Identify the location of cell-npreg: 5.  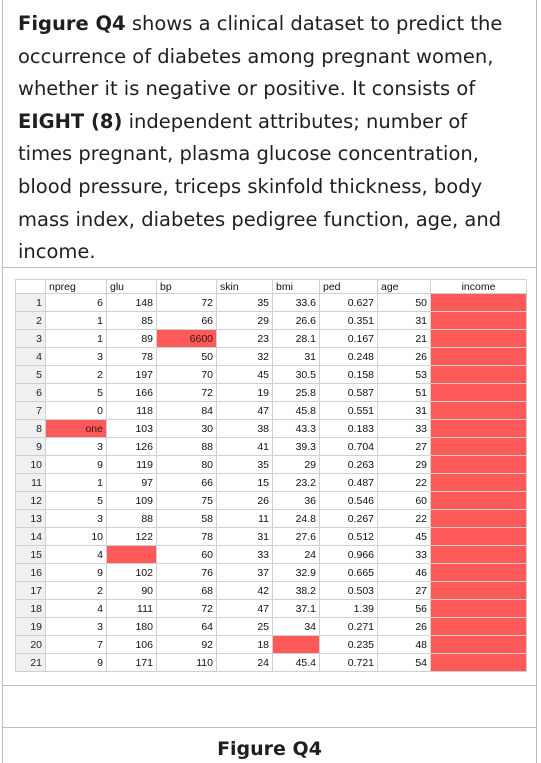
(76, 392).